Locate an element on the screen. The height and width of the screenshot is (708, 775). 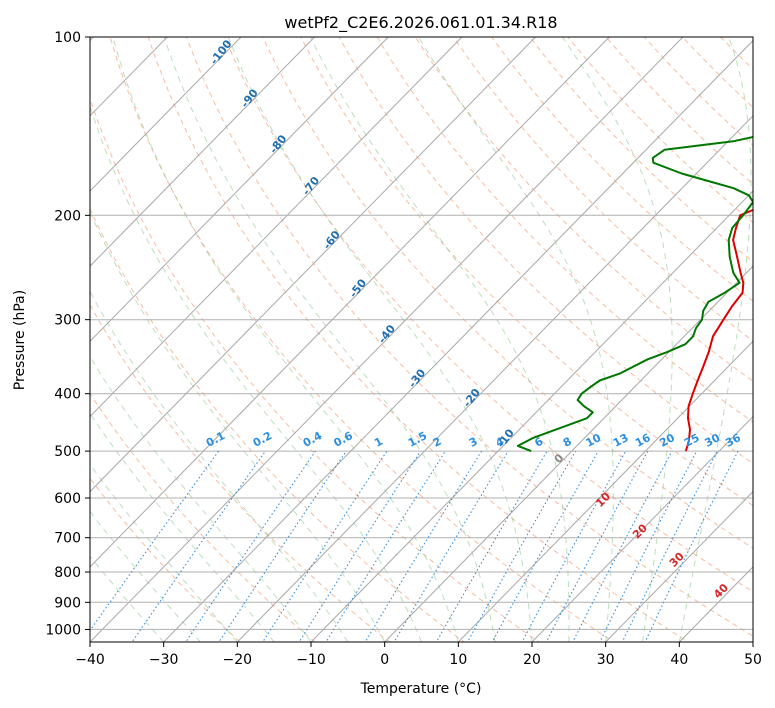
mixing-ratio-label: 10 is located at coordinates (594, 440).